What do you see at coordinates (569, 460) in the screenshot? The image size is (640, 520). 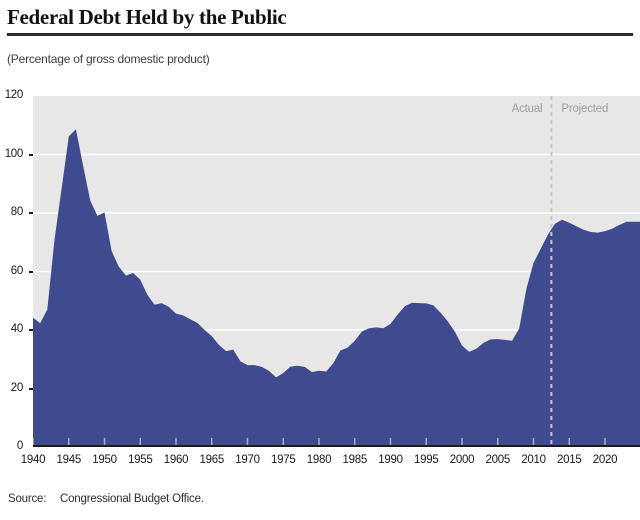 I see `x-axis-label: 2015` at bounding box center [569, 460].